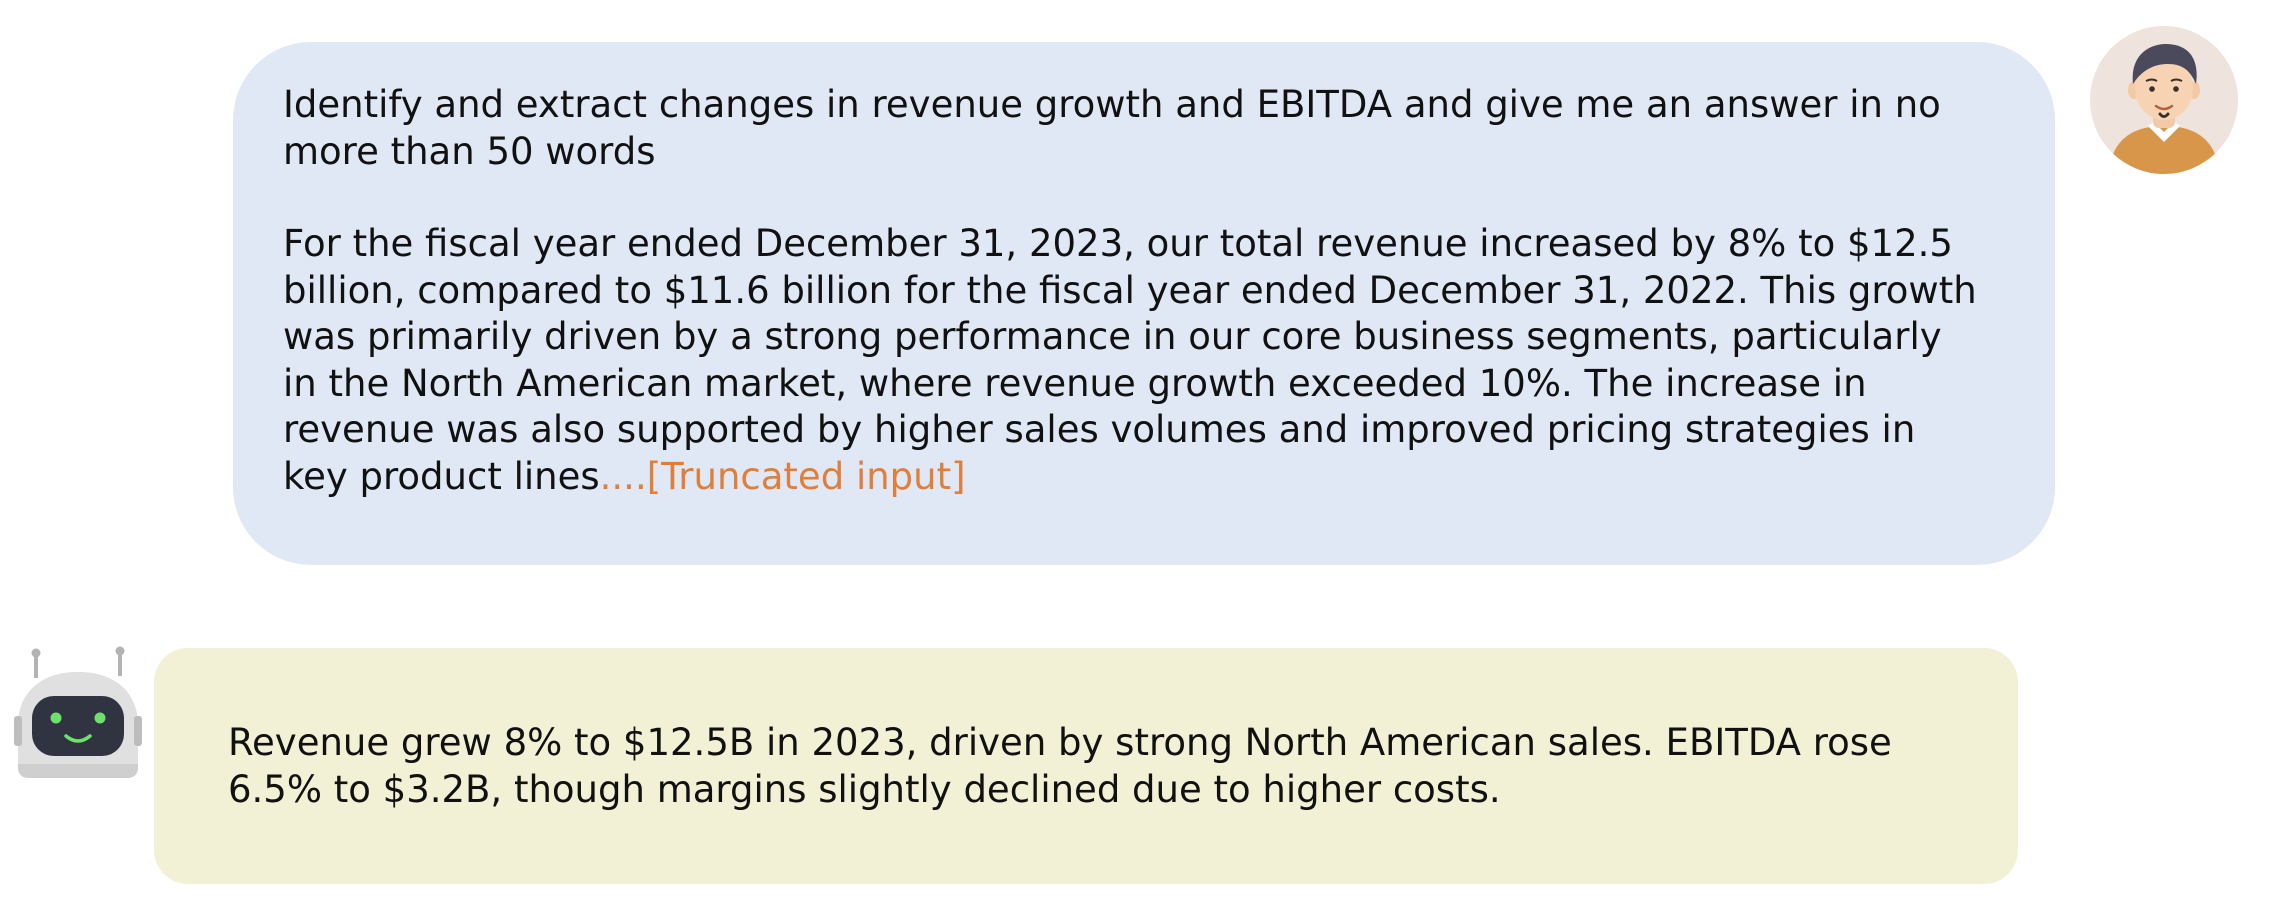 This screenshot has width=2274, height=916. Describe the element at coordinates (2164, 100) in the screenshot. I see `user-avatar-icon` at that location.